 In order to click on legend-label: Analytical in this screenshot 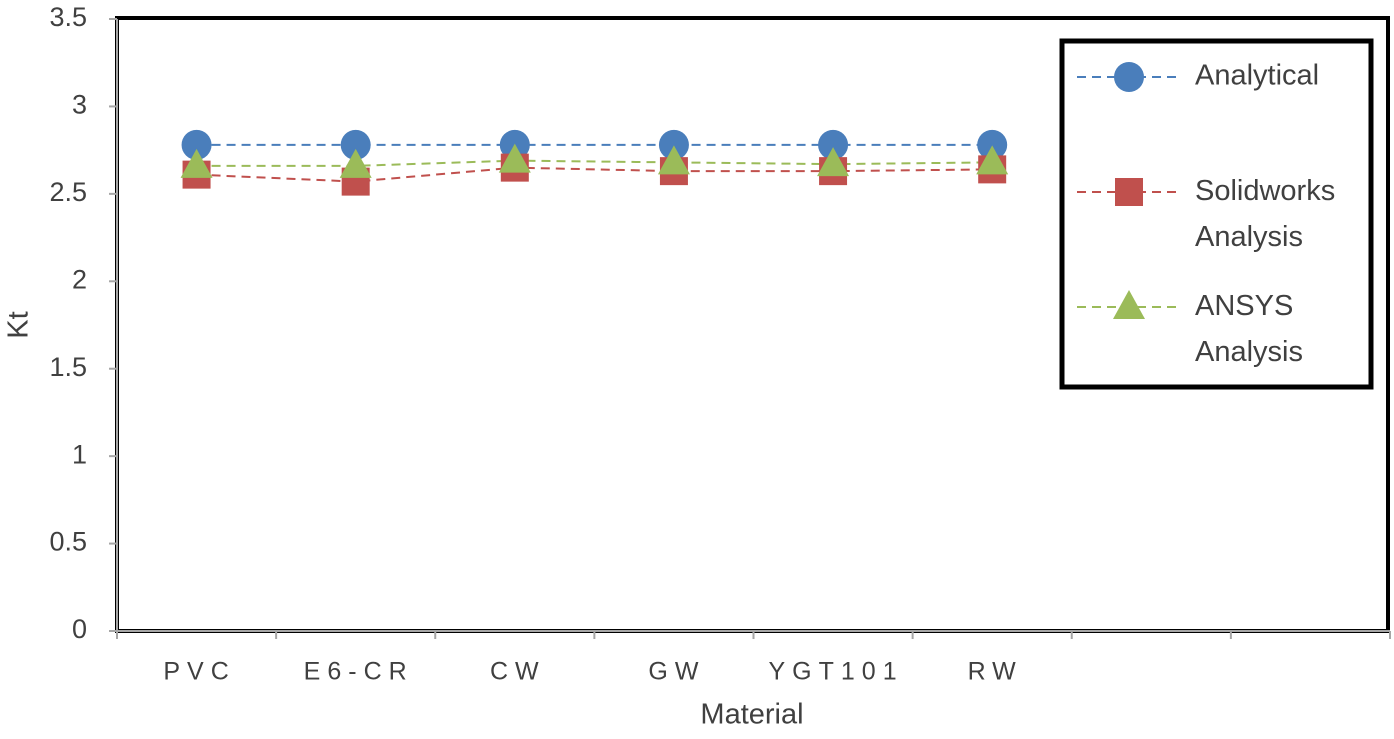, I will do `click(1257, 76)`.